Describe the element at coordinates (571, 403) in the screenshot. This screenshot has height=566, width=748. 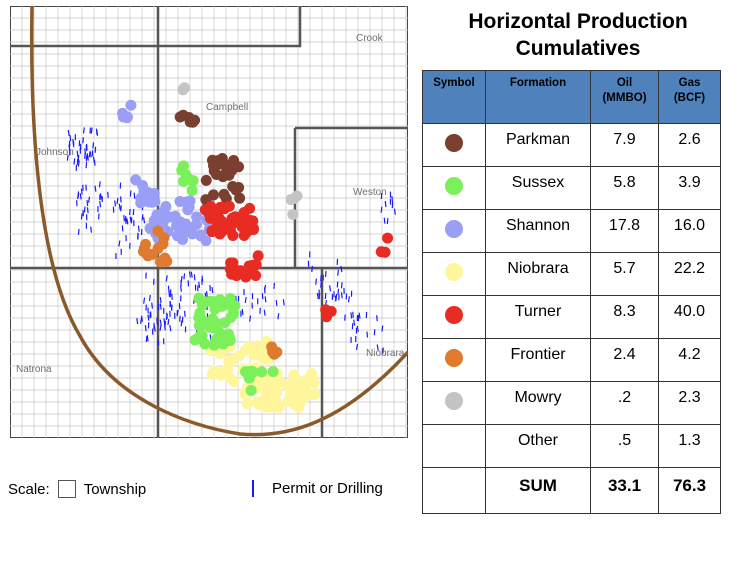
I see `table-row: Mowry .2 2.3` at that location.